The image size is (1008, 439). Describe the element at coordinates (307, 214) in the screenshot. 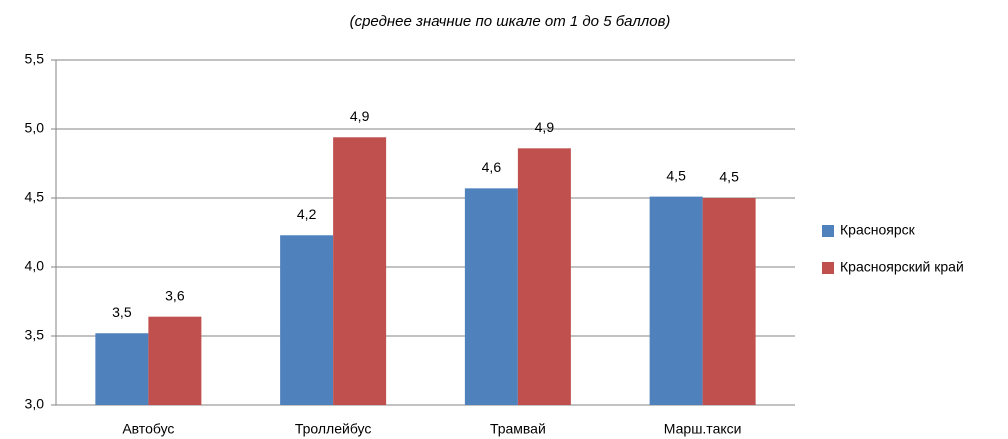

I see `data-label: 4,2` at that location.